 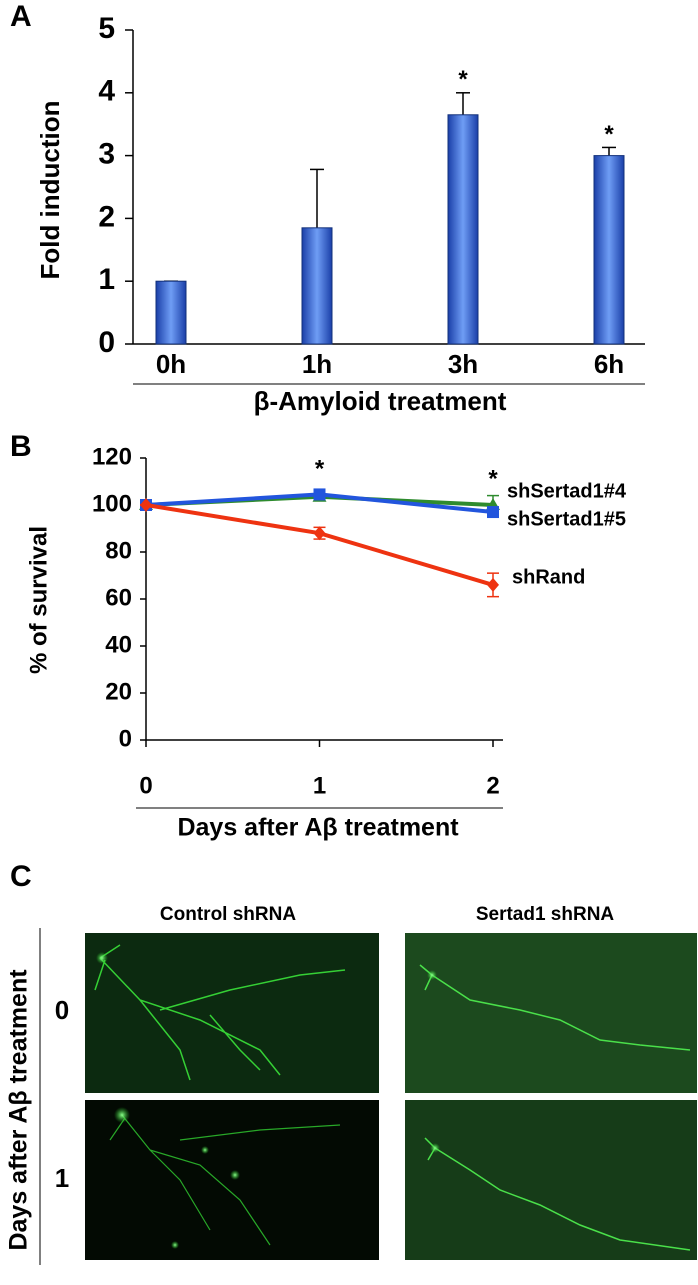 I want to click on y-tick-label: 4, so click(x=106, y=91).